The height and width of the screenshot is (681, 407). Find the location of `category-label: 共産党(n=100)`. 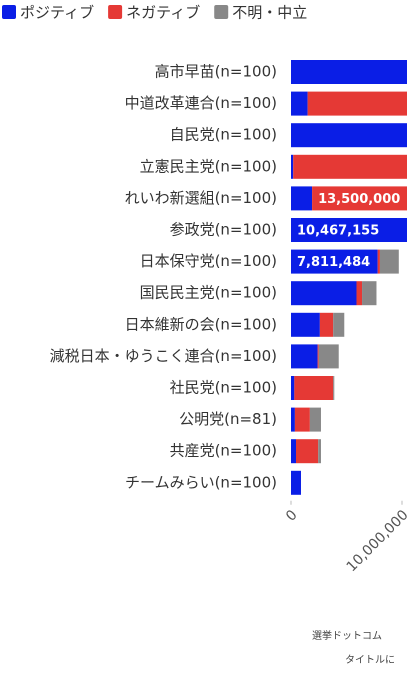

category-label: 共産党(n=100) is located at coordinates (223, 451).